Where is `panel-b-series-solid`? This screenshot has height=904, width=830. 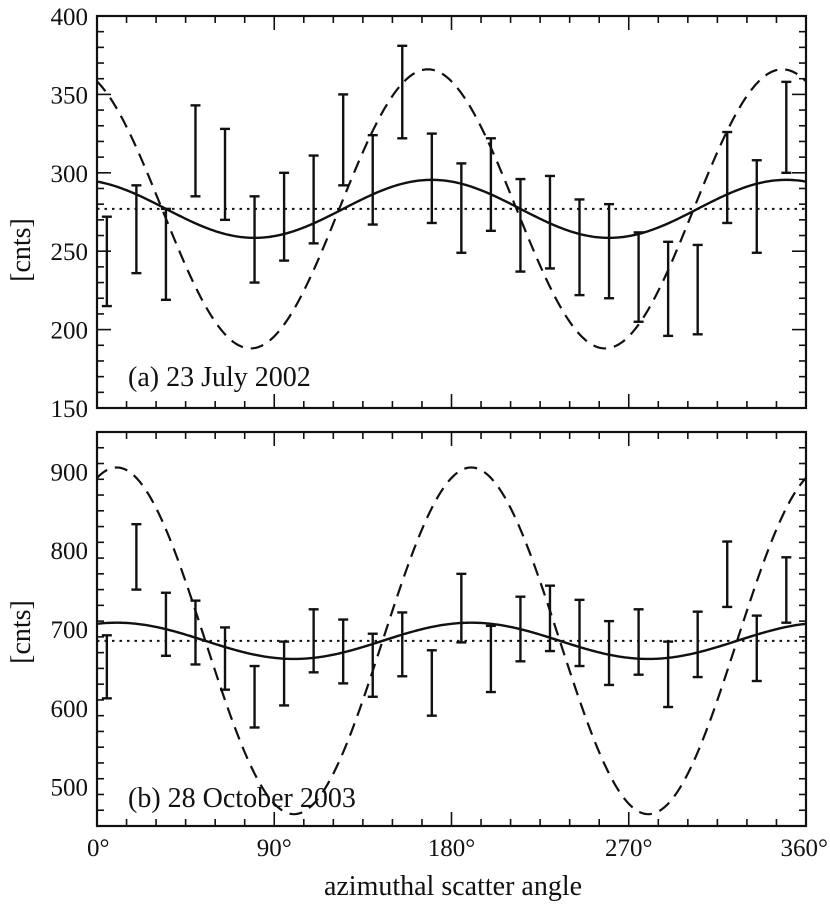 panel-b-series-solid is located at coordinates (451, 641).